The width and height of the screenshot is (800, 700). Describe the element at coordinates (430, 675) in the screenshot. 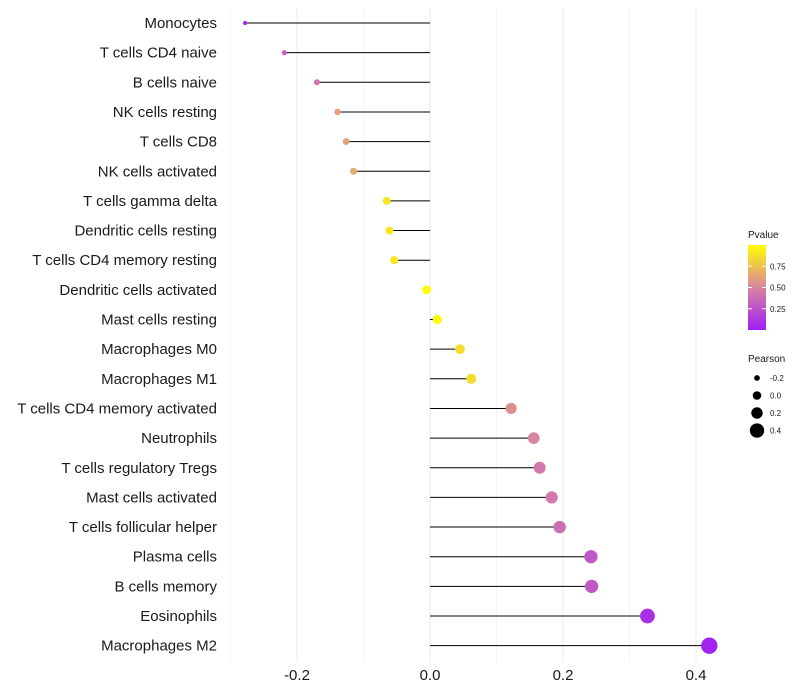

I see `x-tick-label: 0.0` at that location.